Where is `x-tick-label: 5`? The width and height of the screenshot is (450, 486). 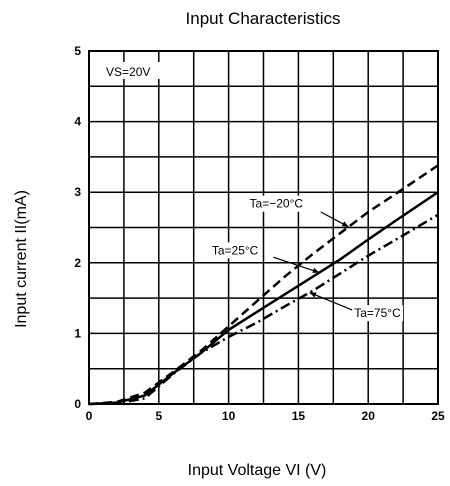
x-tick-label: 5 is located at coordinates (158, 416).